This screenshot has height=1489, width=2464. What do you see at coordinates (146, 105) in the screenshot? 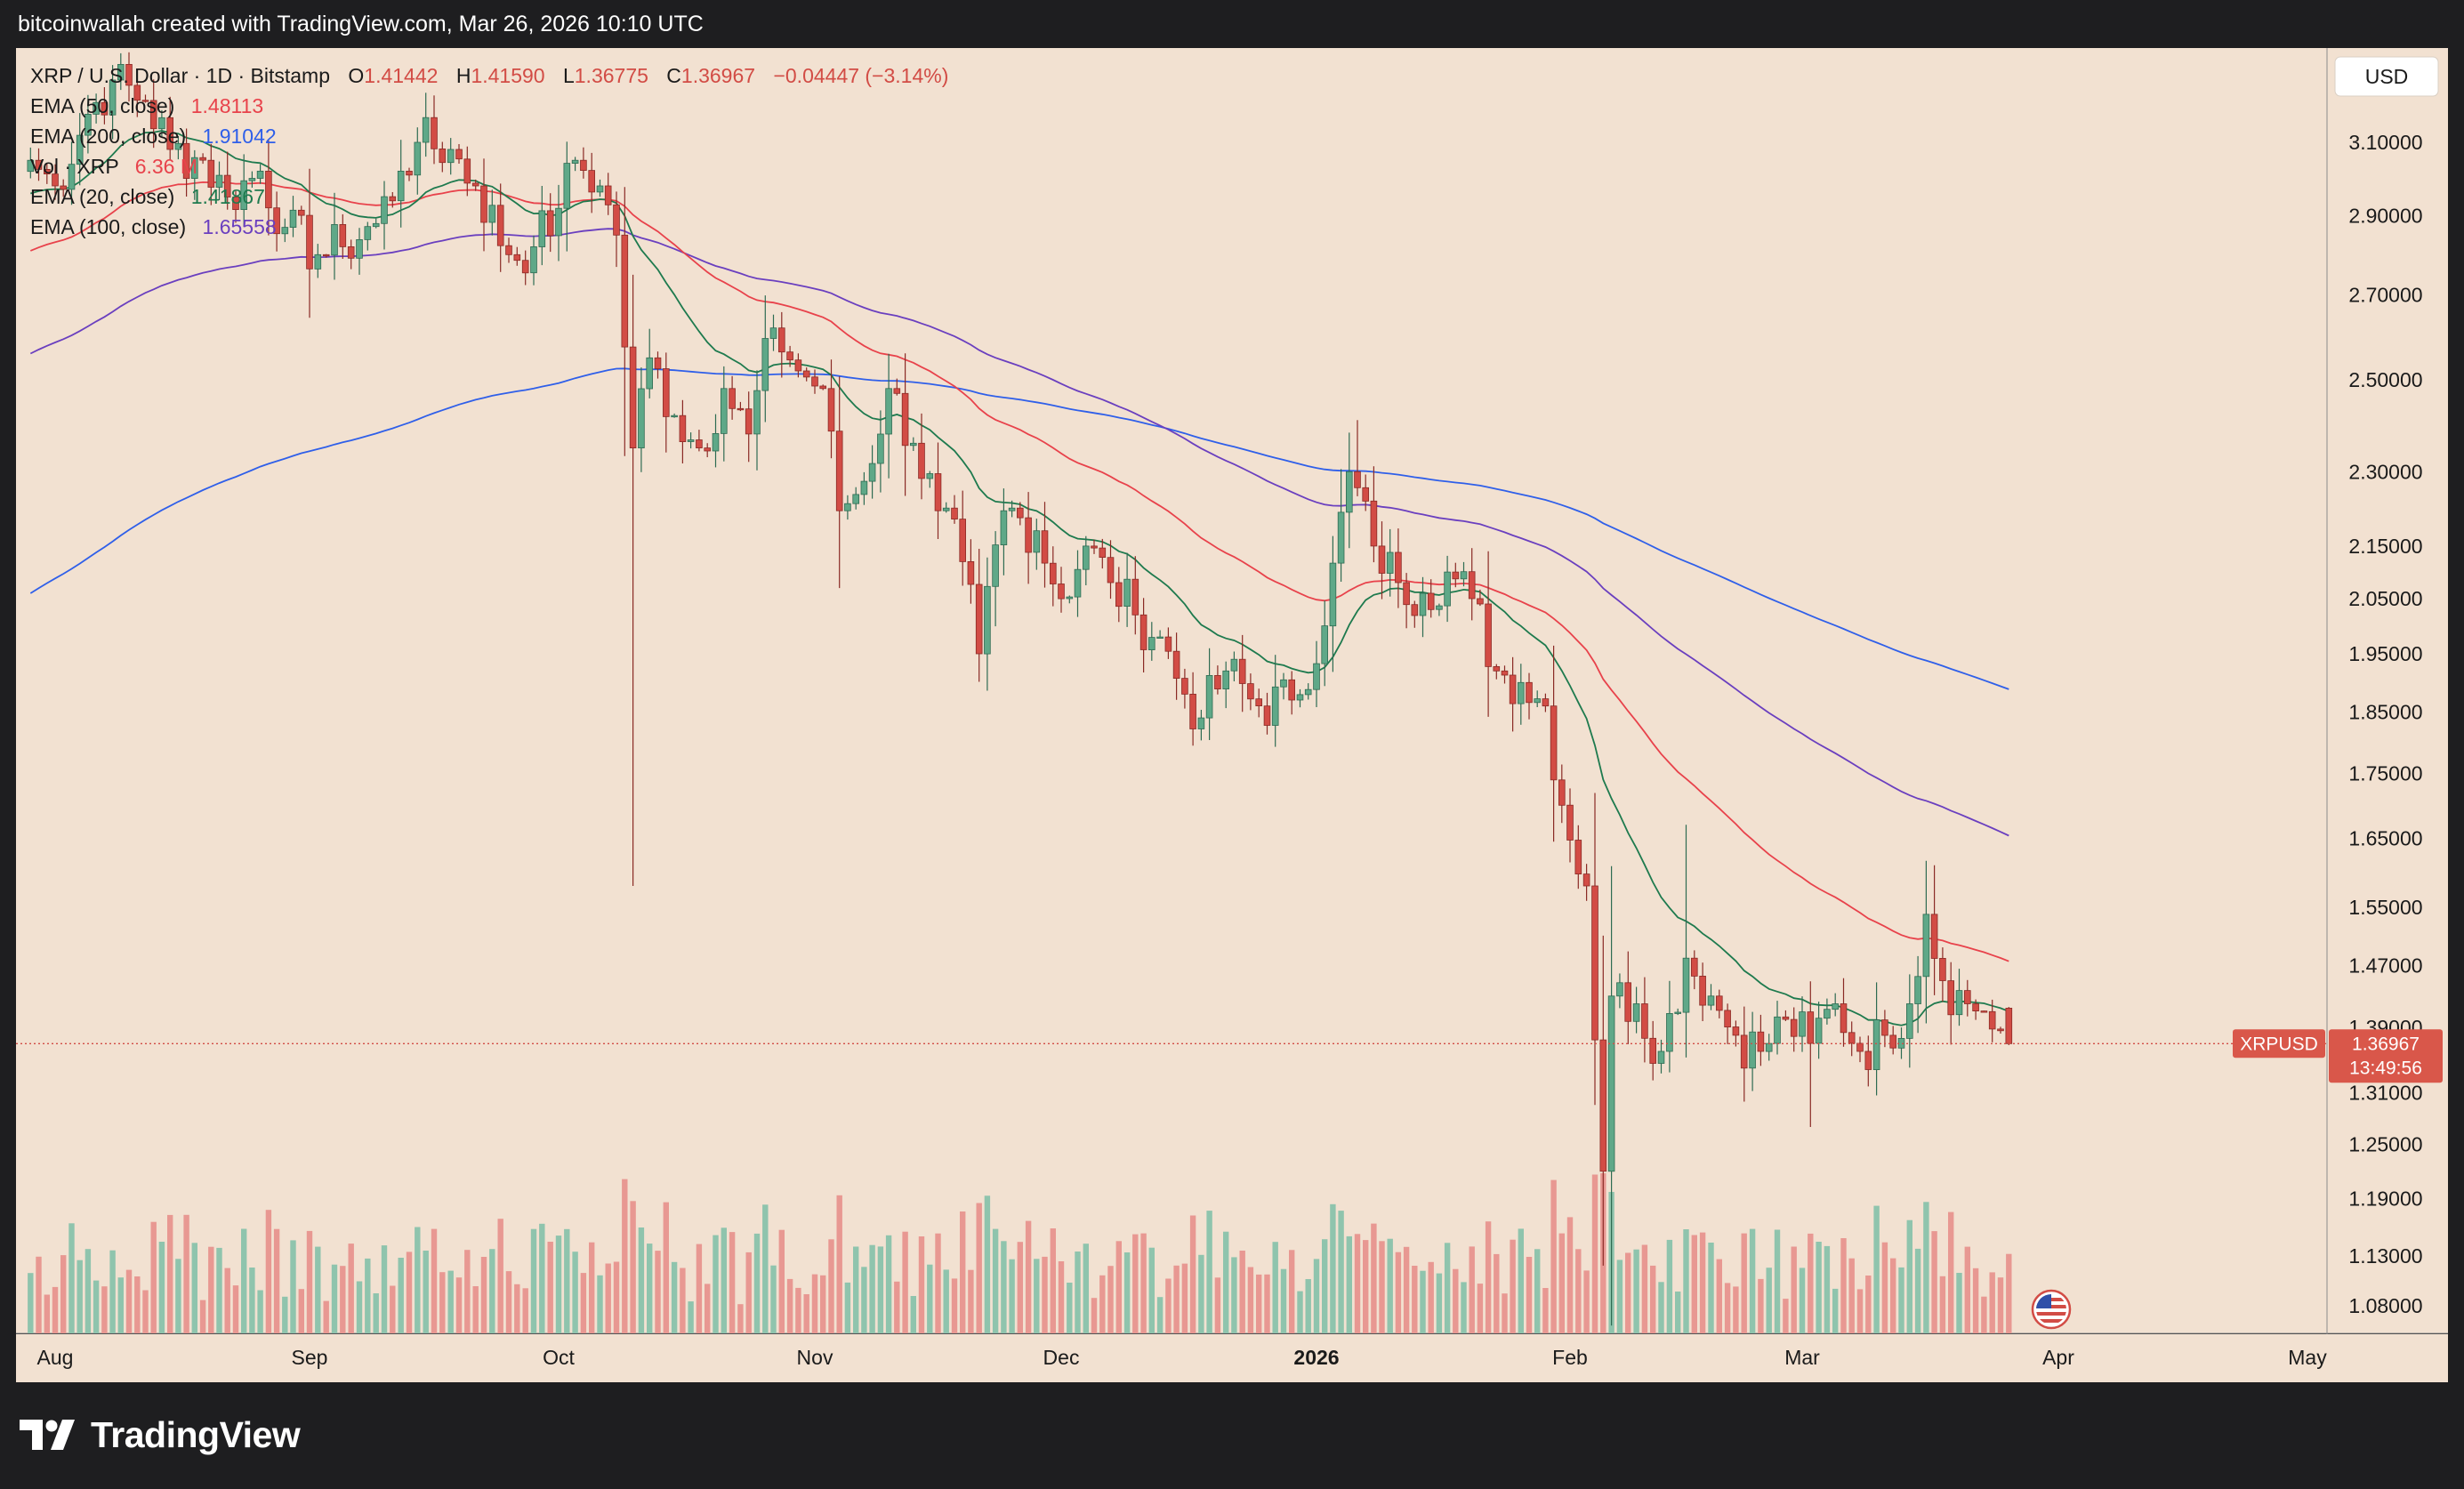
I see `legend-indicator: EMA (50, close) 1.48113` at bounding box center [146, 105].